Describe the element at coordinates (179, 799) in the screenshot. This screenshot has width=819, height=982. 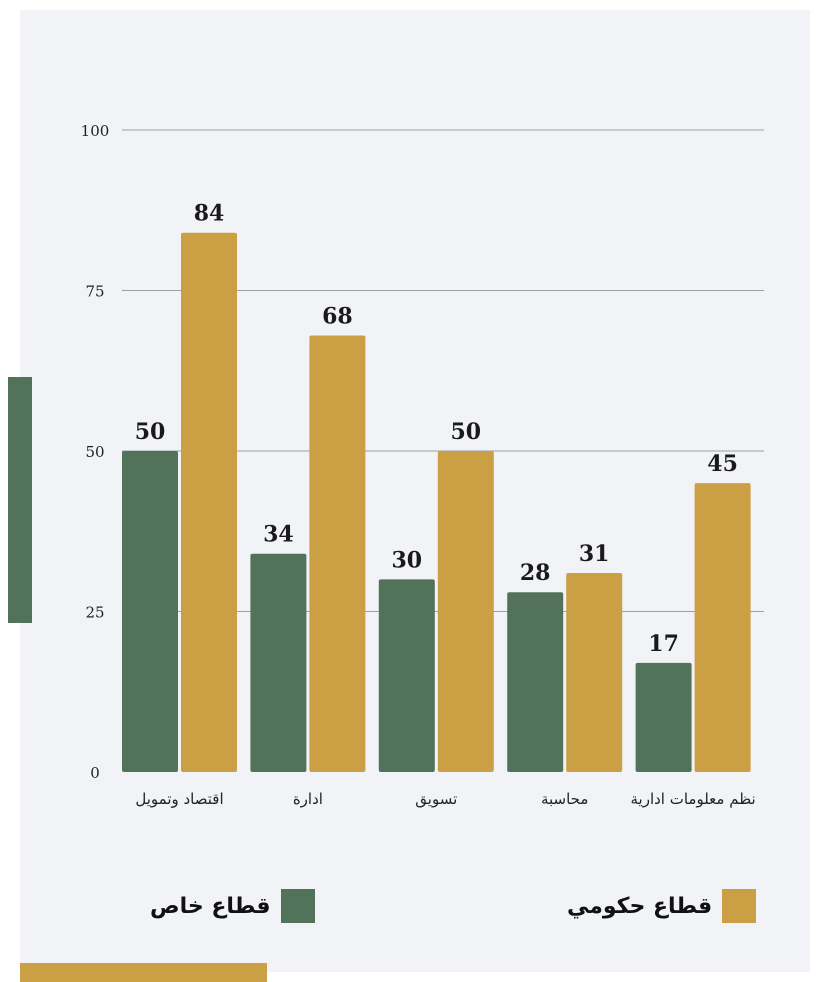
I see `x-category-label: اقتصاد وتمويل` at that location.